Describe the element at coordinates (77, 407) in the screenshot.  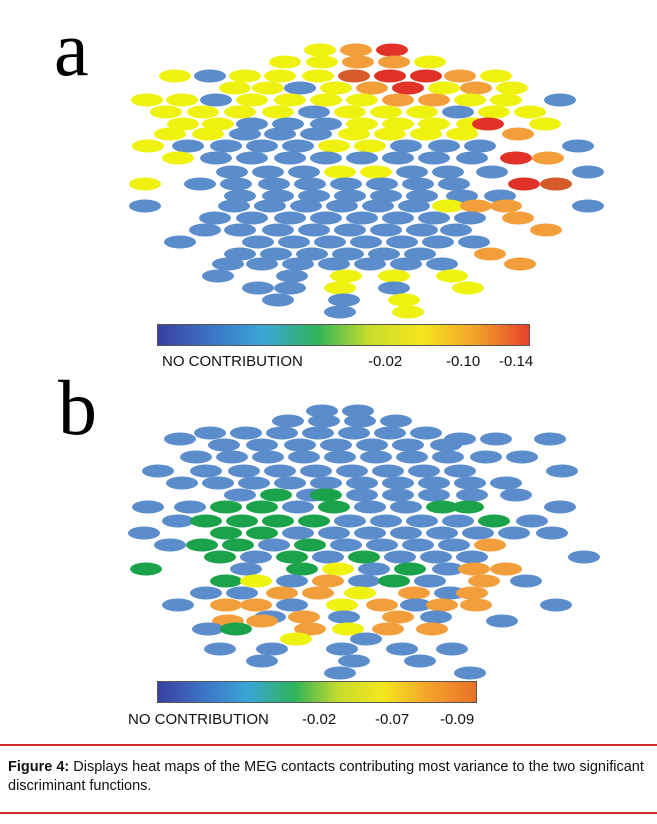
I see `panel-b-letter: b` at that location.